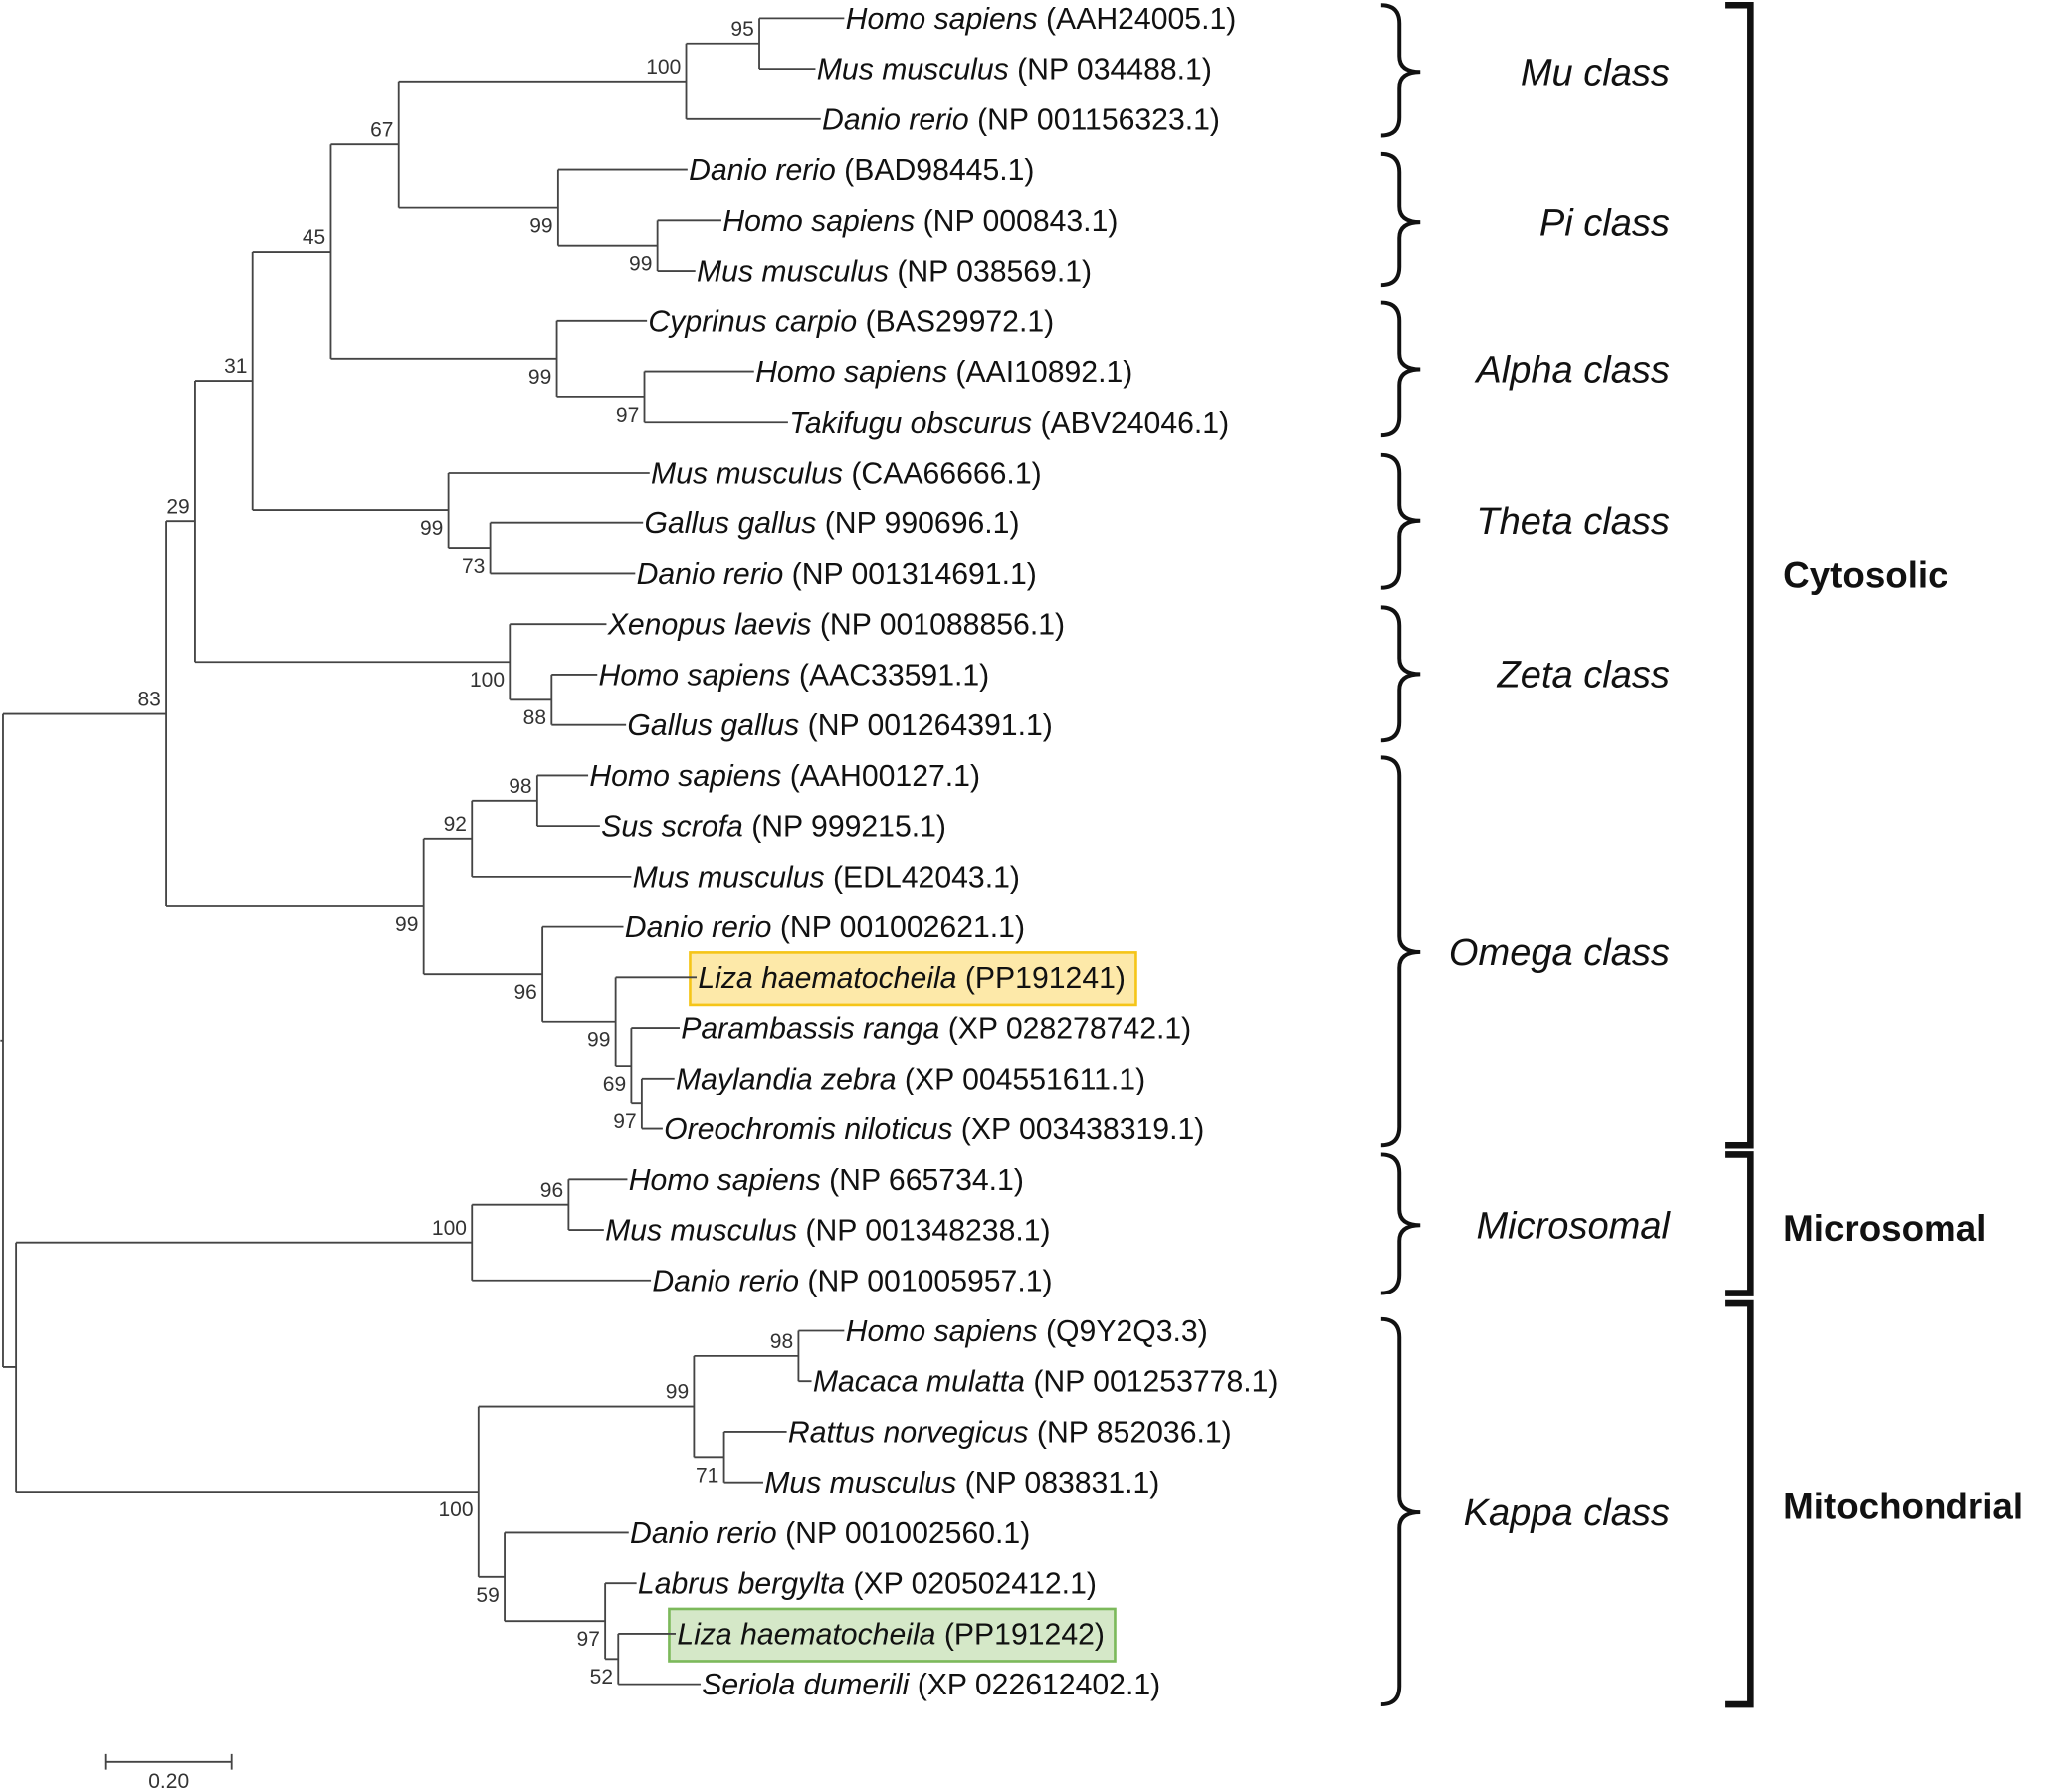 The height and width of the screenshot is (1792, 2049). What do you see at coordinates (473, 566) in the screenshot?
I see `bootstrap-value: 73` at bounding box center [473, 566].